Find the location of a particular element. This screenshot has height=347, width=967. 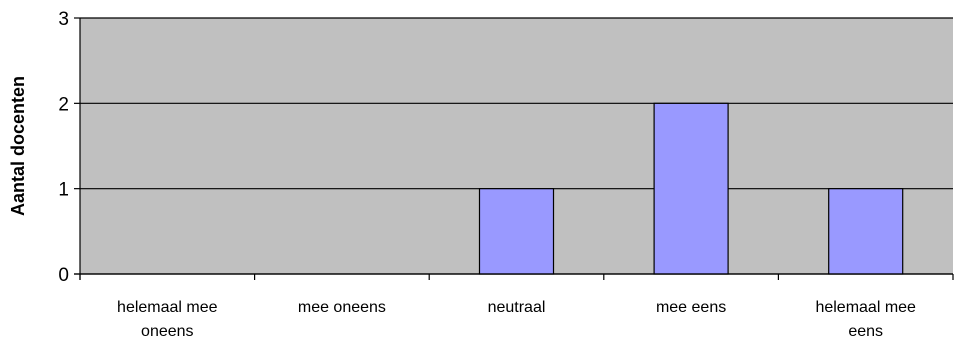

y-tick-label: 2 is located at coordinates (63, 104).